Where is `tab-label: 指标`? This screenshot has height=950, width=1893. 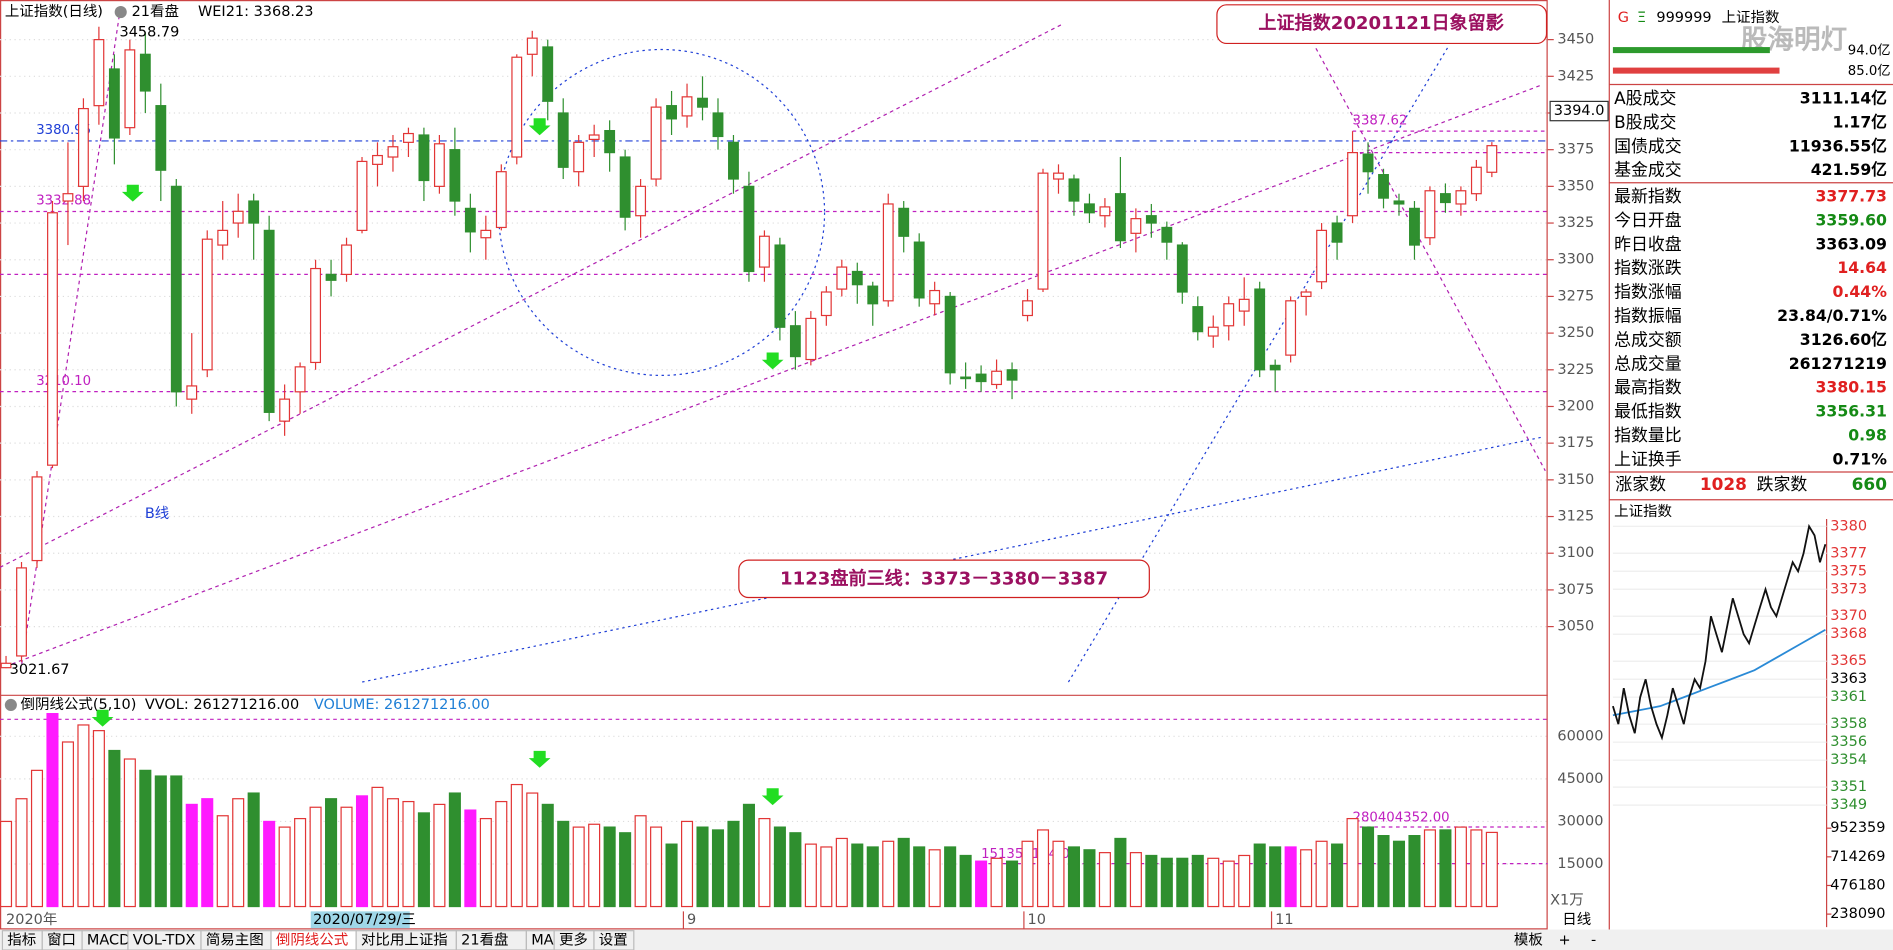 tab-label: 指标 is located at coordinates (21, 939).